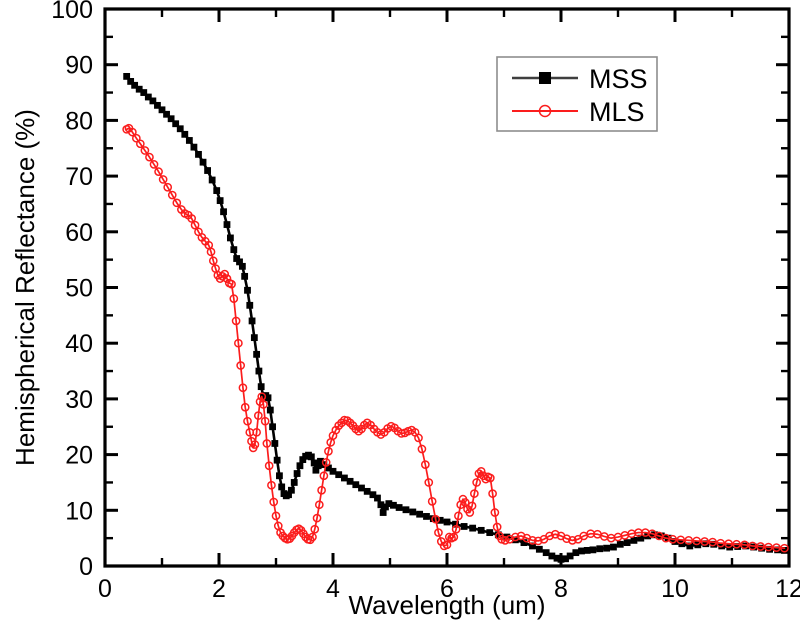 This screenshot has width=800, height=638. I want to click on y-axis-title: Hemispherical Reflectance (%), so click(25, 287).